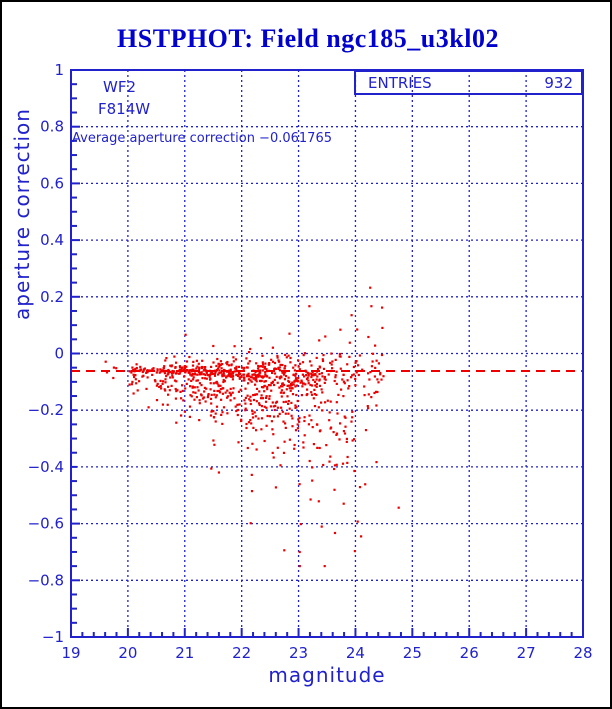 Image resolution: width=612 pixels, height=709 pixels. I want to click on page-title: HSTPHOT: Field ngc185_u3kl02, so click(308, 38).